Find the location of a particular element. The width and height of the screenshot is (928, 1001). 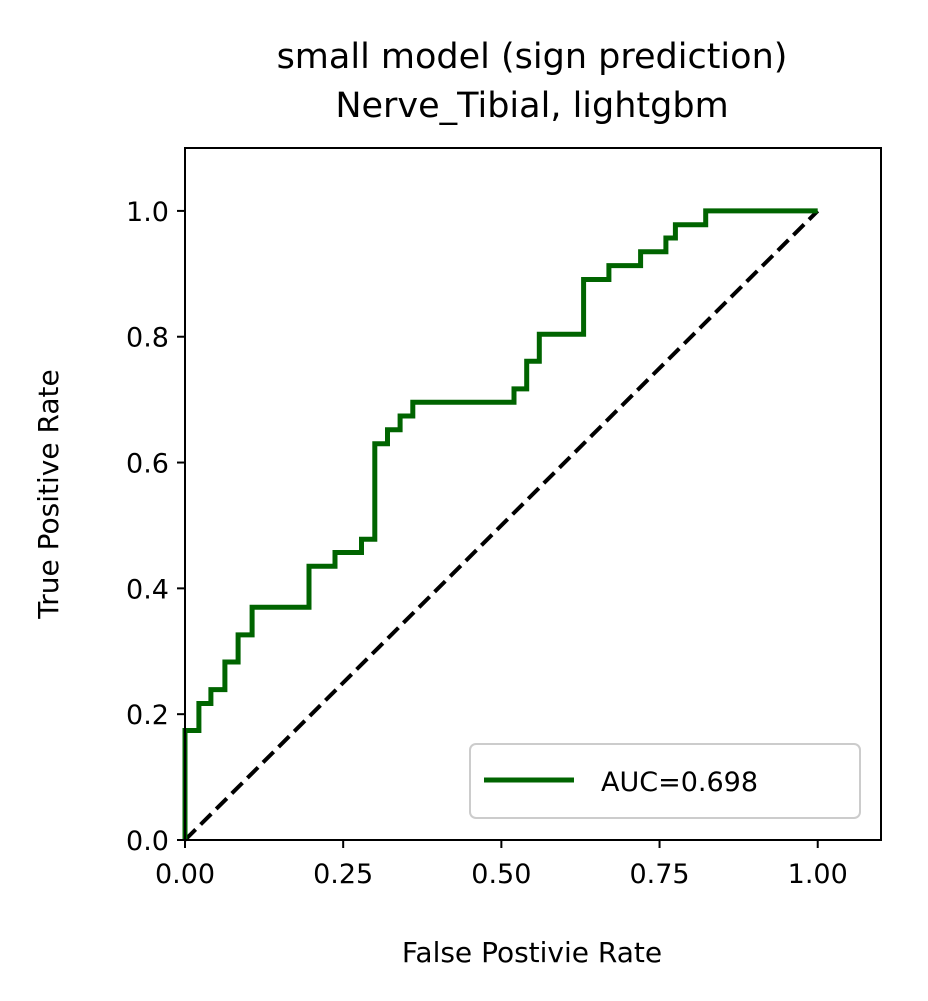

legend-label: AUC=0.698 is located at coordinates (679, 782).